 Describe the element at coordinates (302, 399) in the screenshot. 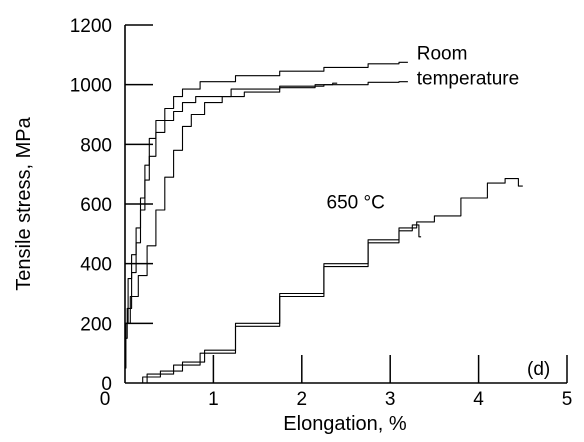

I see `x-tick-label: 2` at that location.